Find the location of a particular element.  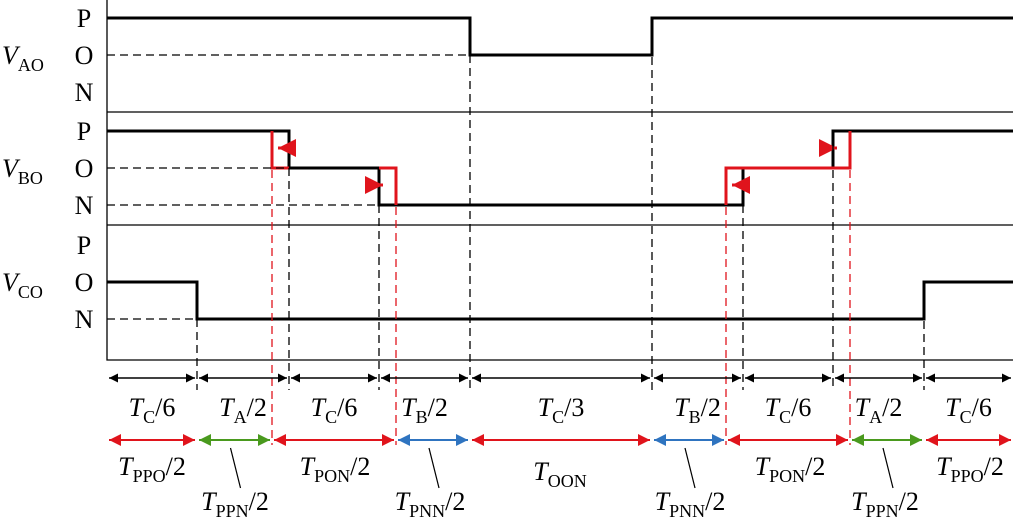

label: VCO is located at coordinates (22, 285).